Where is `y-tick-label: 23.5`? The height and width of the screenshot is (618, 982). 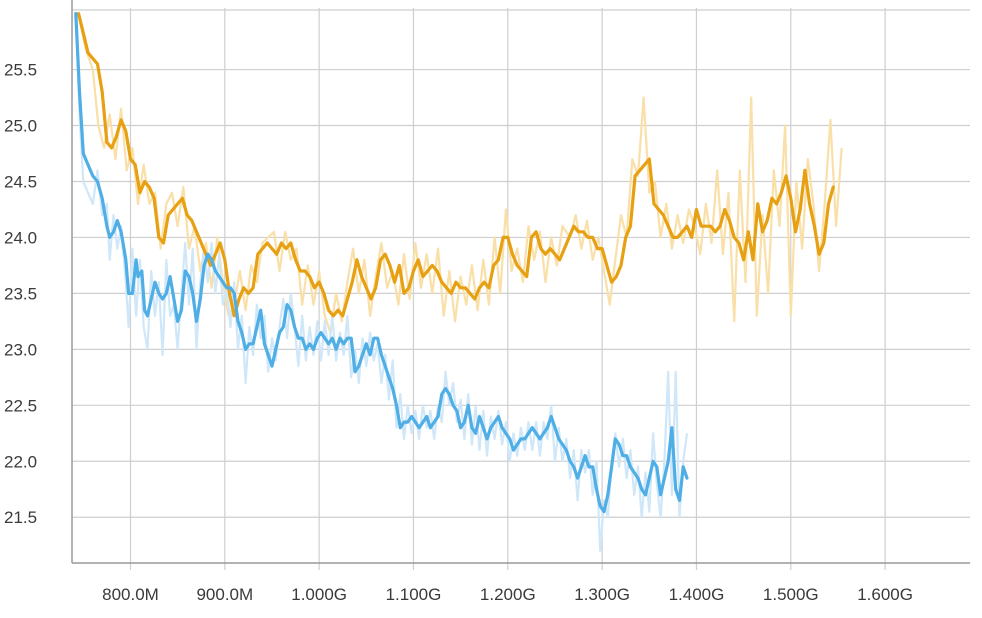
y-tick-label: 23.5 is located at coordinates (20, 293).